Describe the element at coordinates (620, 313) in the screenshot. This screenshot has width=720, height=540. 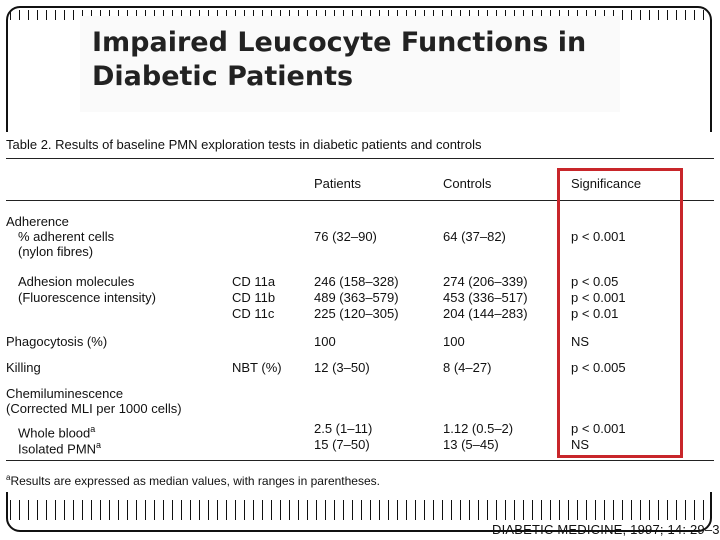
I see `significance-highlight-box` at that location.